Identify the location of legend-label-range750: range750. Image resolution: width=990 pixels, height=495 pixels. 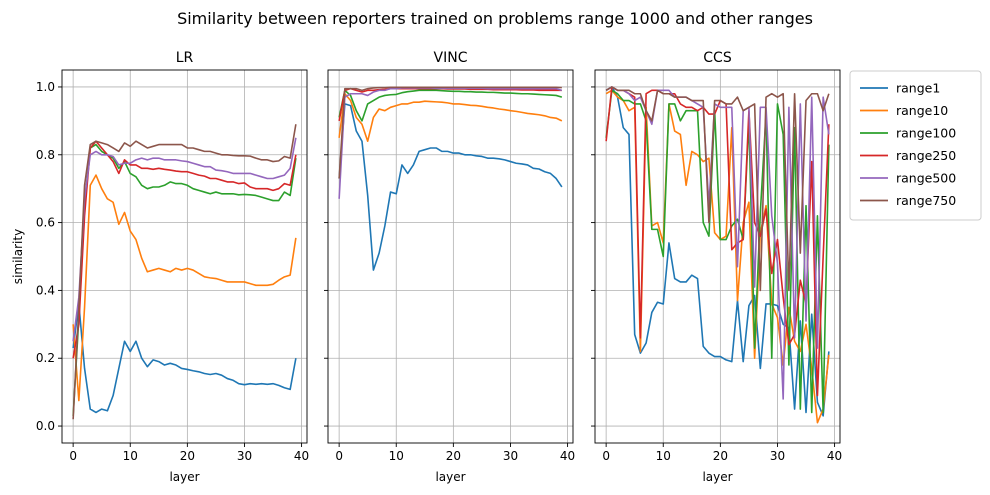
(926, 200).